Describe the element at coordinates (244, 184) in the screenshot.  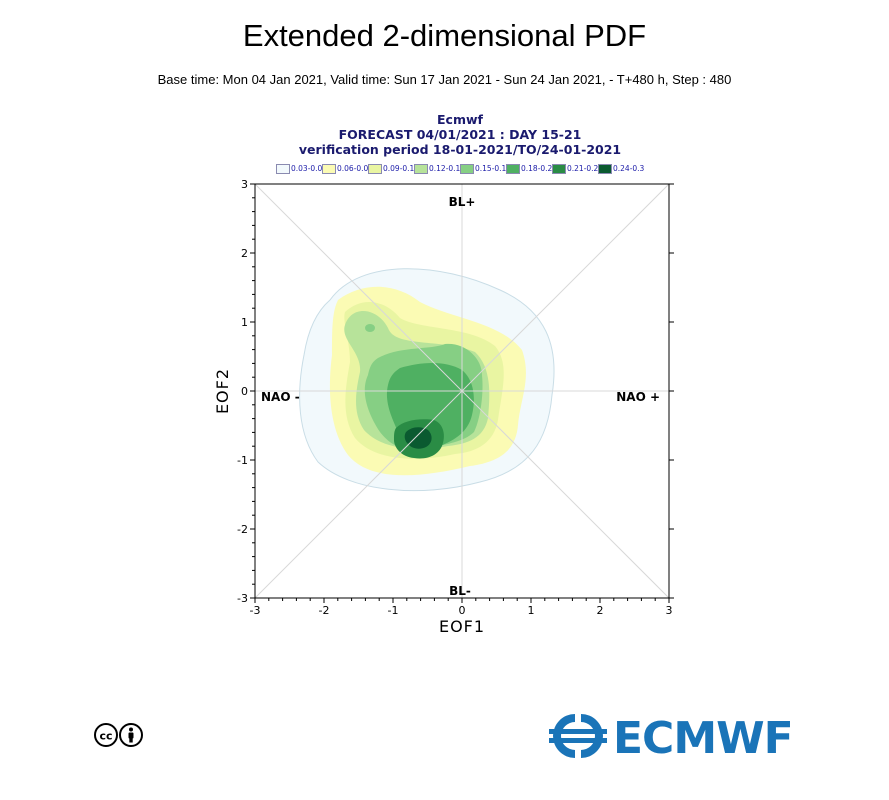
I see `y-tick-label: 3` at that location.